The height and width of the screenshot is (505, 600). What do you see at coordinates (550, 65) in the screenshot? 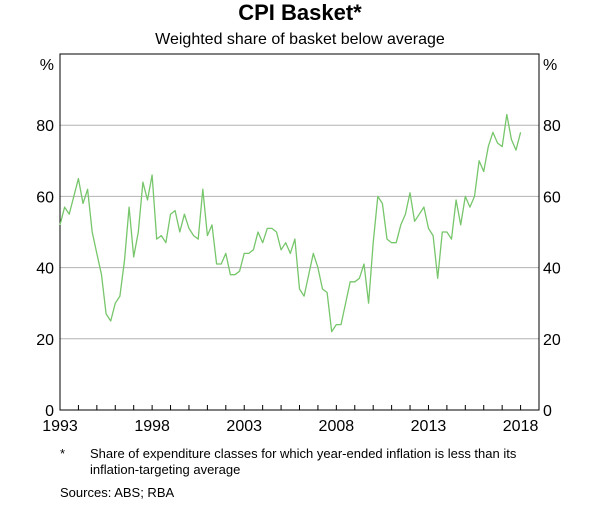
I see `y-unit-right: %` at bounding box center [550, 65].